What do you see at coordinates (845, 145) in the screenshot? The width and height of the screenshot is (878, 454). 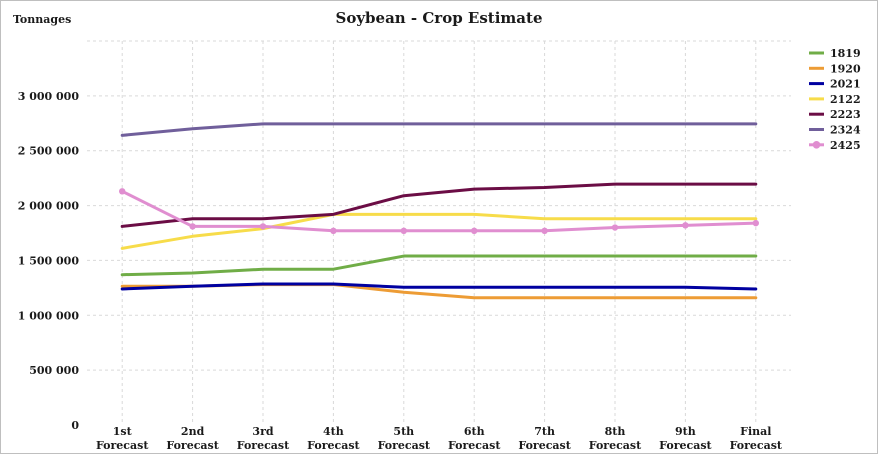 I see `legend-label-2425: 2425` at bounding box center [845, 145].